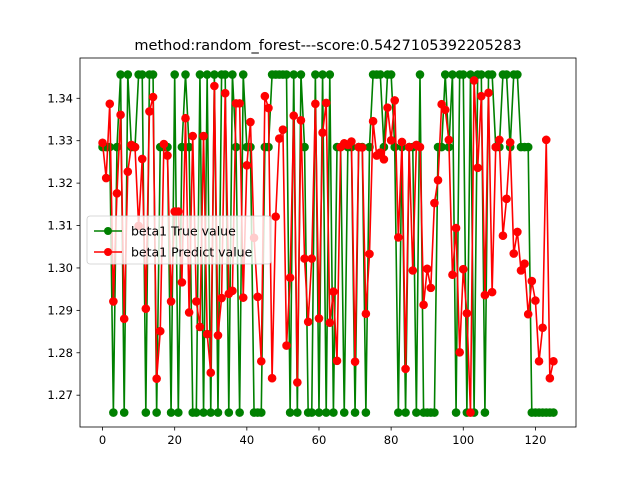 Image resolution: width=640 pixels, height=484 pixels. I want to click on x-tick-label: 80, so click(391, 440).